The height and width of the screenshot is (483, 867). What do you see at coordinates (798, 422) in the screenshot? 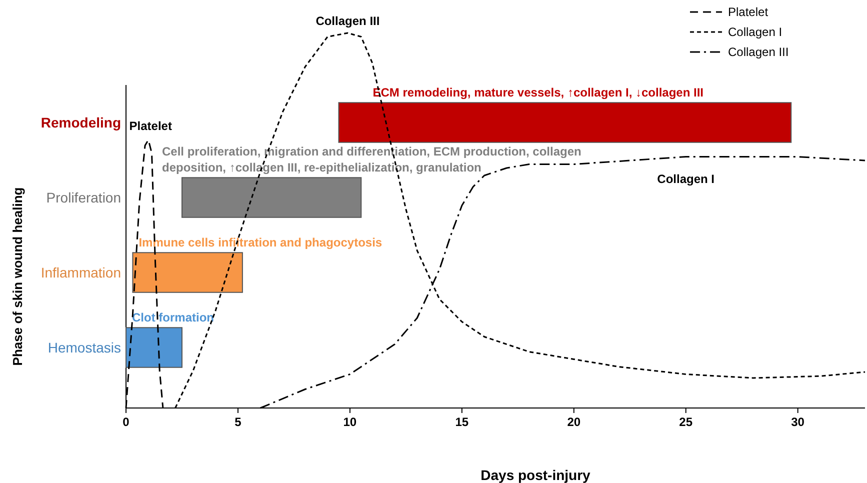
I see `x-tick-label: 30` at bounding box center [798, 422].